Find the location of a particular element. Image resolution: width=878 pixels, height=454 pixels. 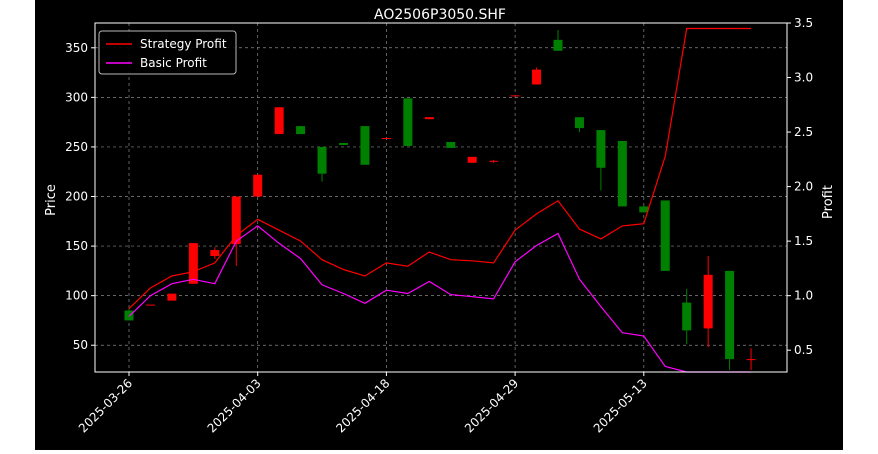

y-tick-label-right: 0.5 is located at coordinates (803, 350).